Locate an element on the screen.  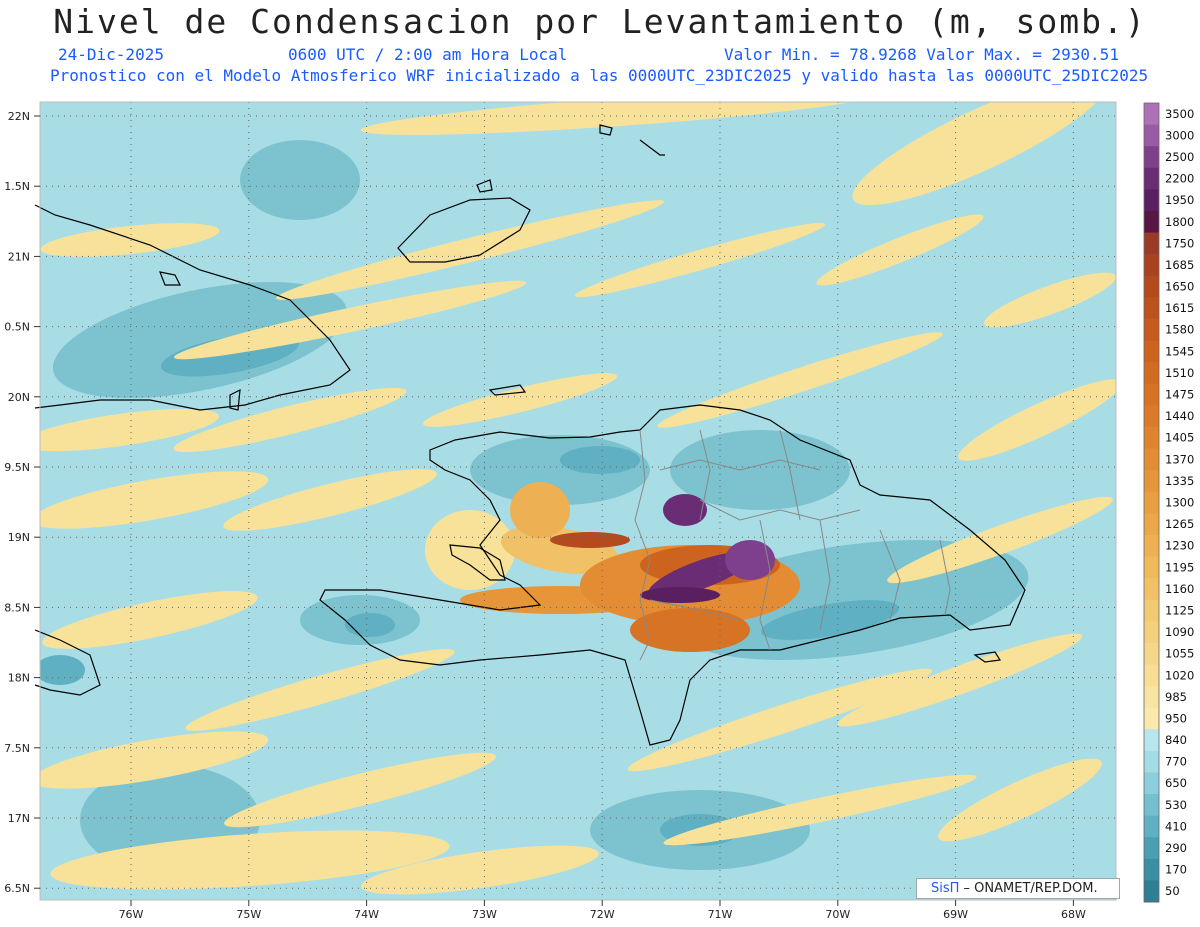
colorbar-label: 2200 is located at coordinates (1179, 179).